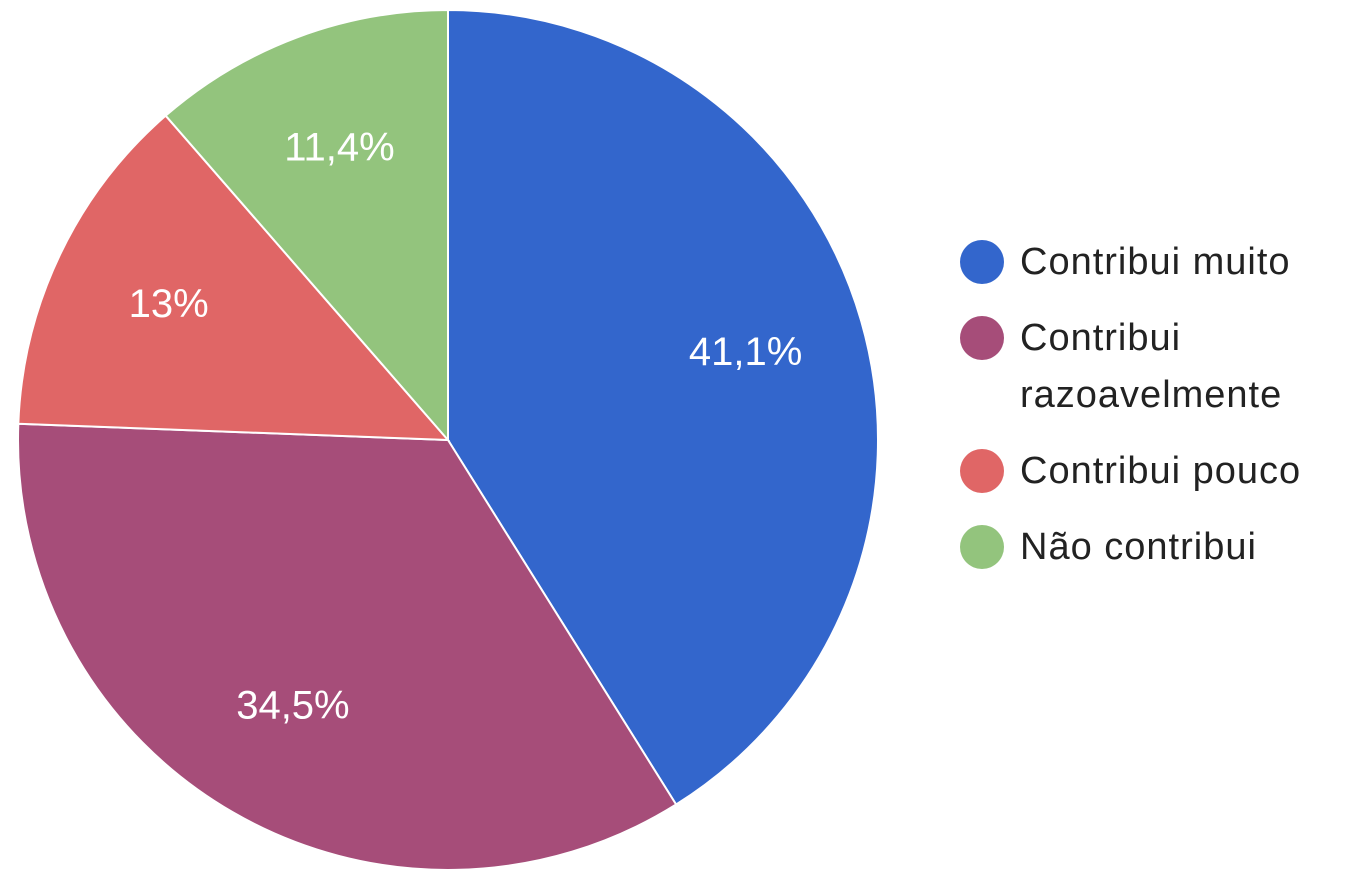 The height and width of the screenshot is (871, 1355). Describe the element at coordinates (292, 706) in the screenshot. I see `data-label: 34,5%` at that location.